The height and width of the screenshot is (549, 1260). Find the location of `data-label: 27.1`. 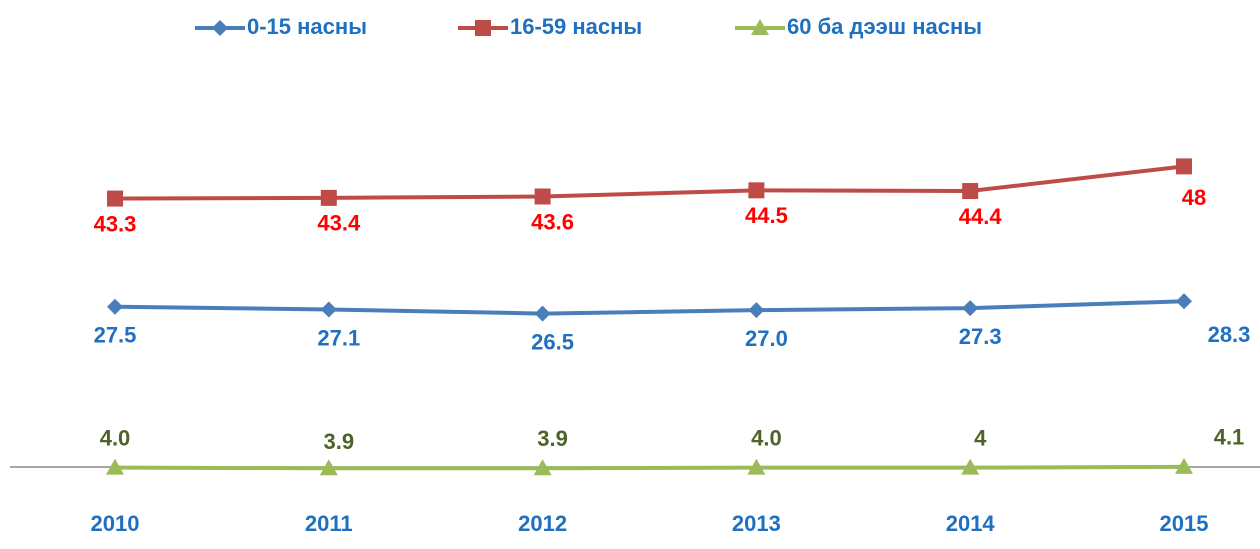

data-label: 27.1 is located at coordinates (338, 337).